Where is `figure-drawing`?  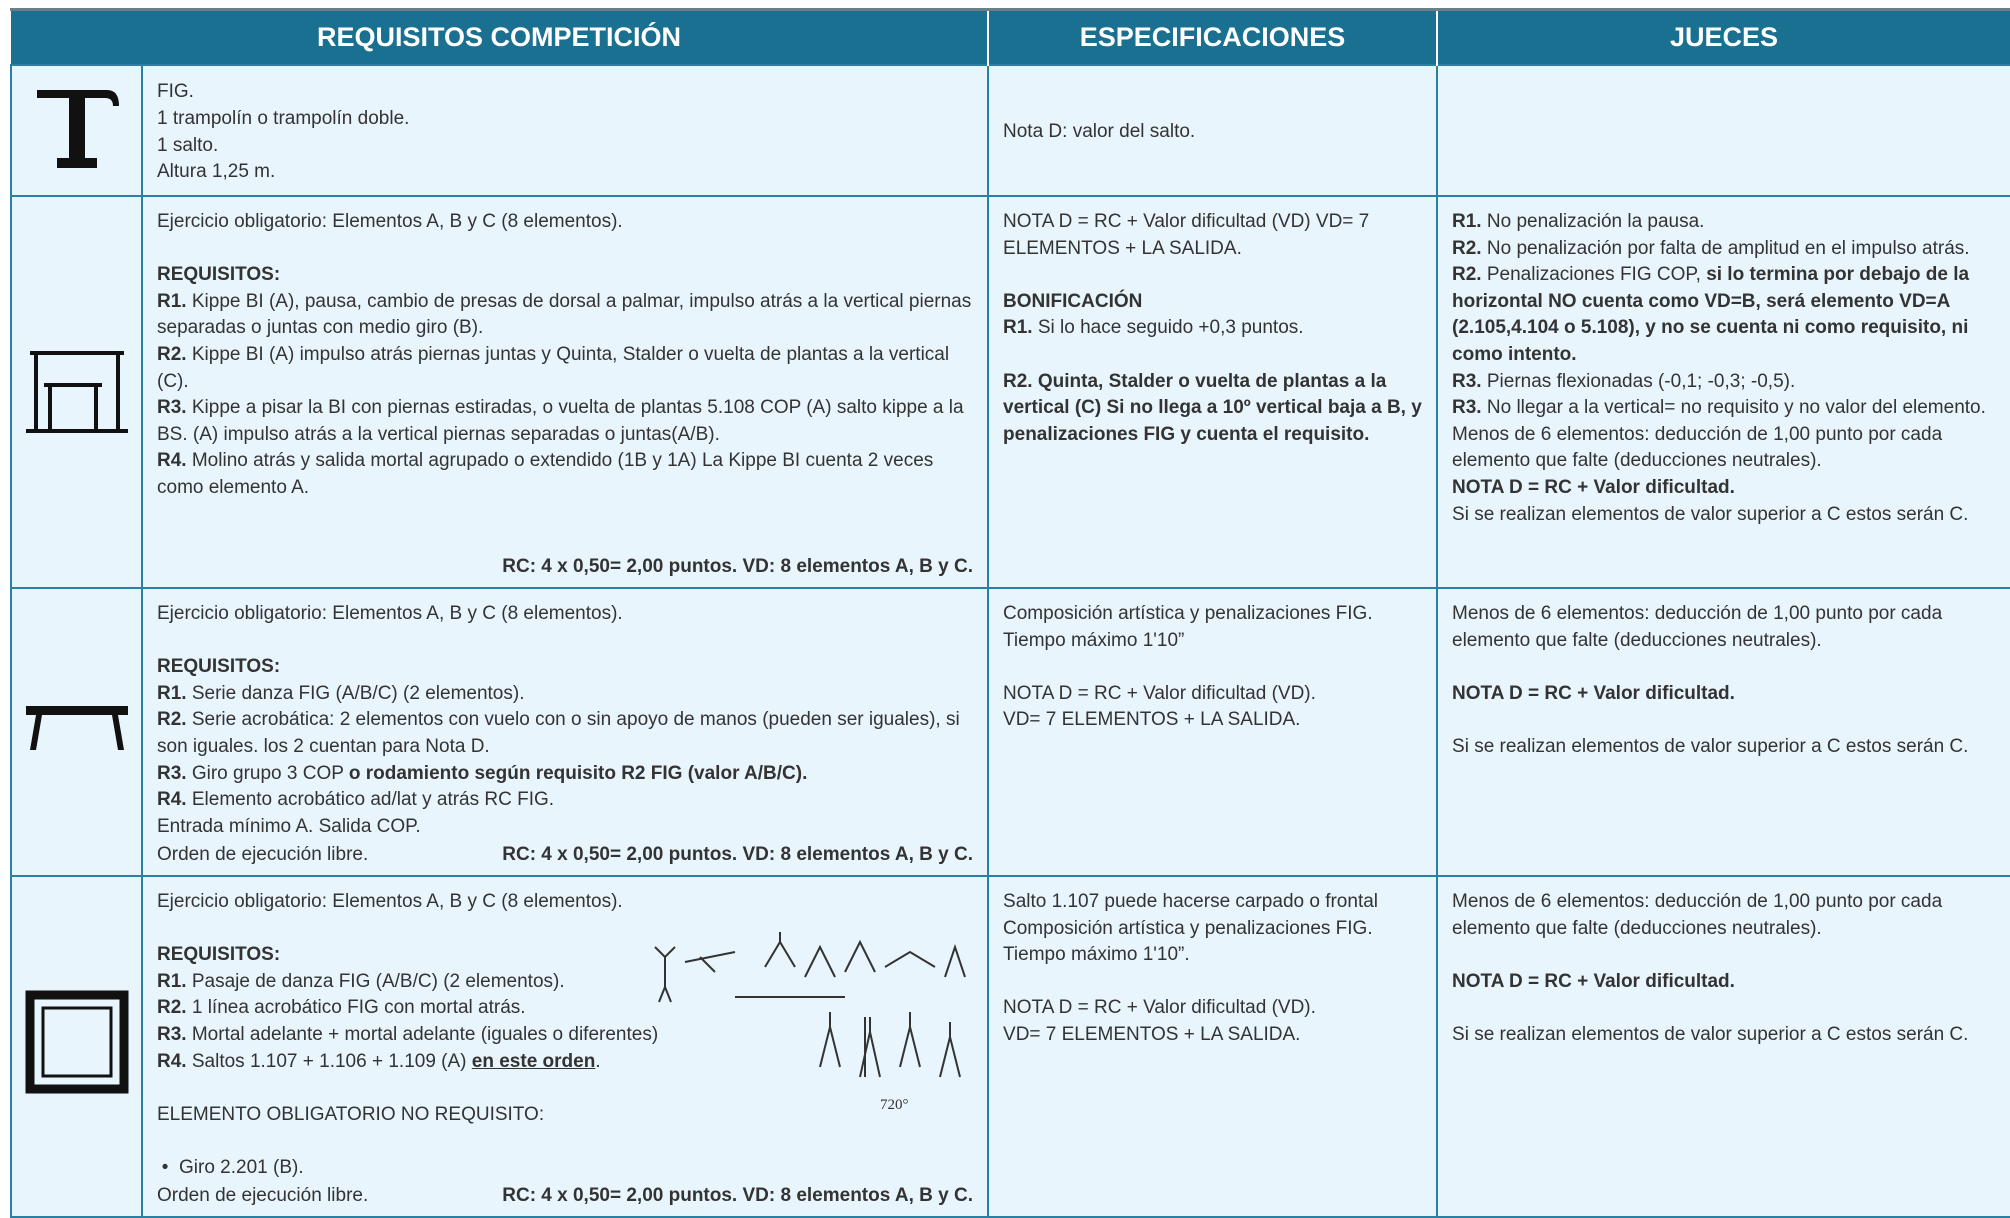
figure-drawing is located at coordinates (810, 1004).